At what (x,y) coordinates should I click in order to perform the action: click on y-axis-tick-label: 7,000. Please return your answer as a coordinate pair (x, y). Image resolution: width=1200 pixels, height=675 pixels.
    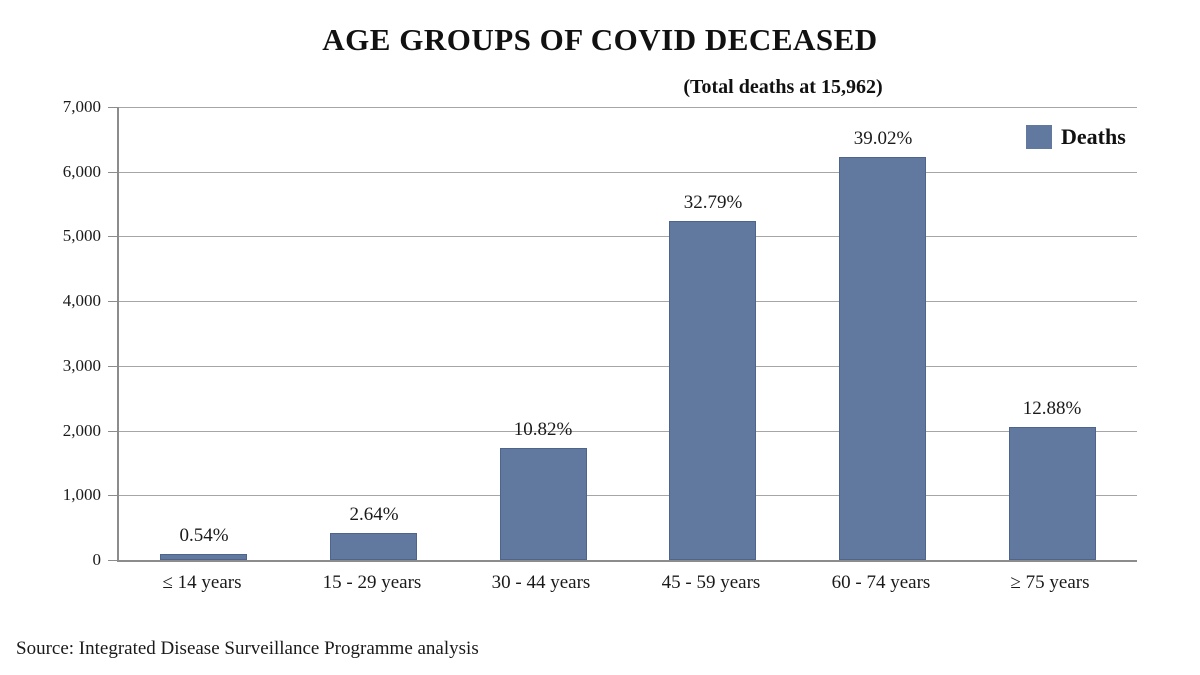
    Looking at the image, I should click on (81, 106).